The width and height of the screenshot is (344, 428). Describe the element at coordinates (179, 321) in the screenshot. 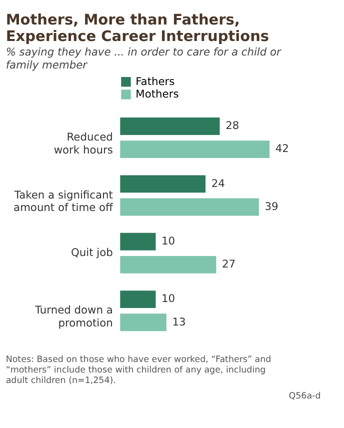

I see `data-label: 13` at that location.